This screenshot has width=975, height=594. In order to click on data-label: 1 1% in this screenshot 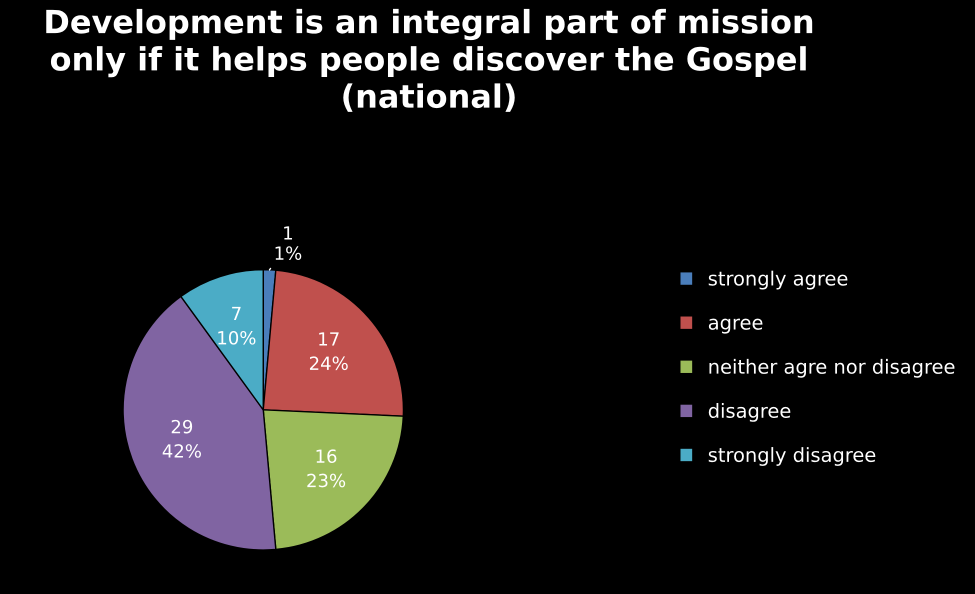, I will do `click(289, 243)`.